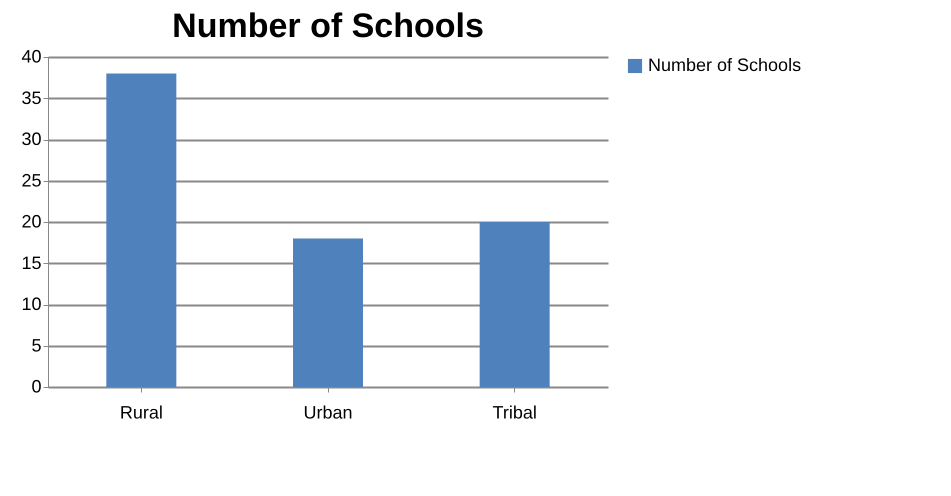  What do you see at coordinates (36, 386) in the screenshot?
I see `y-tick-label: 0` at bounding box center [36, 386].